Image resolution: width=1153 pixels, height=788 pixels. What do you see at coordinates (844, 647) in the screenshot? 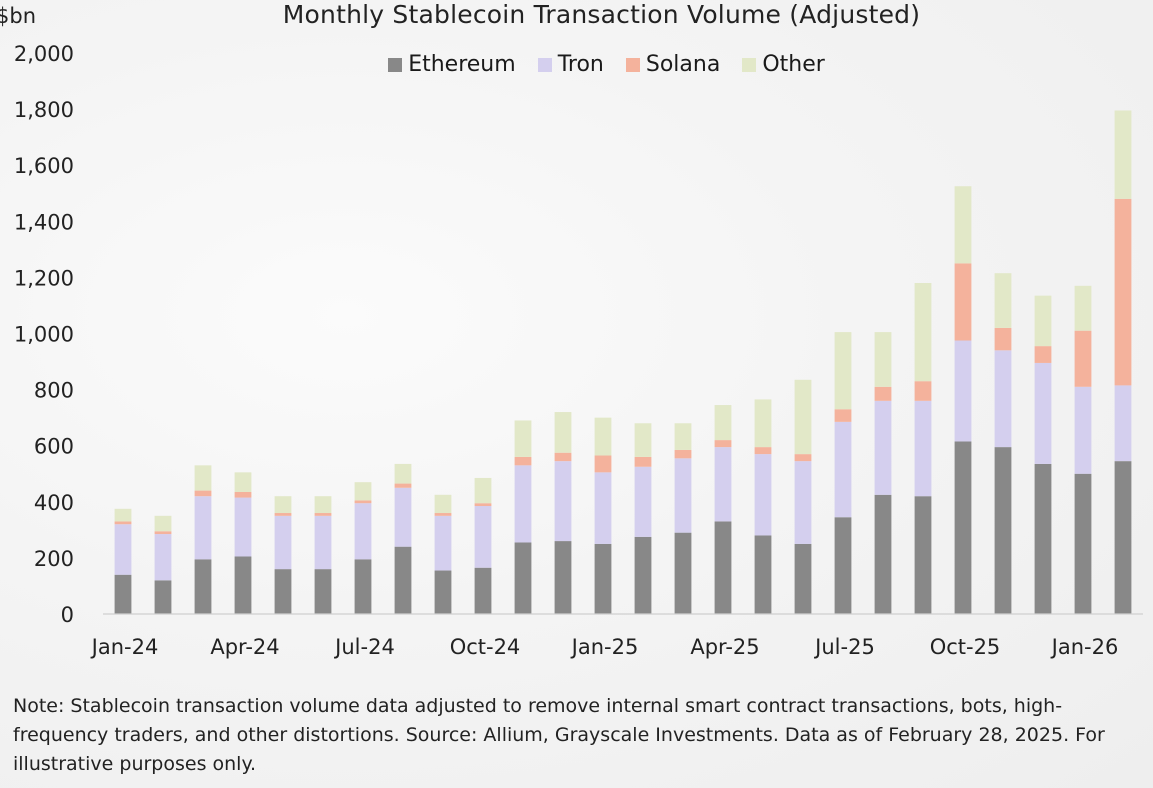
I see `x-tick-label: Jul-25` at bounding box center [844, 647].